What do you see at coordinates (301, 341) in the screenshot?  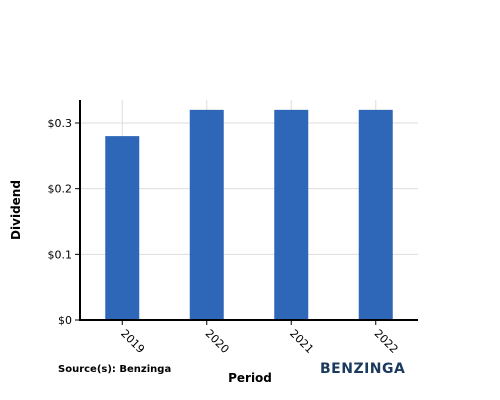 I see `x-tick-label: 2021` at bounding box center [301, 341].